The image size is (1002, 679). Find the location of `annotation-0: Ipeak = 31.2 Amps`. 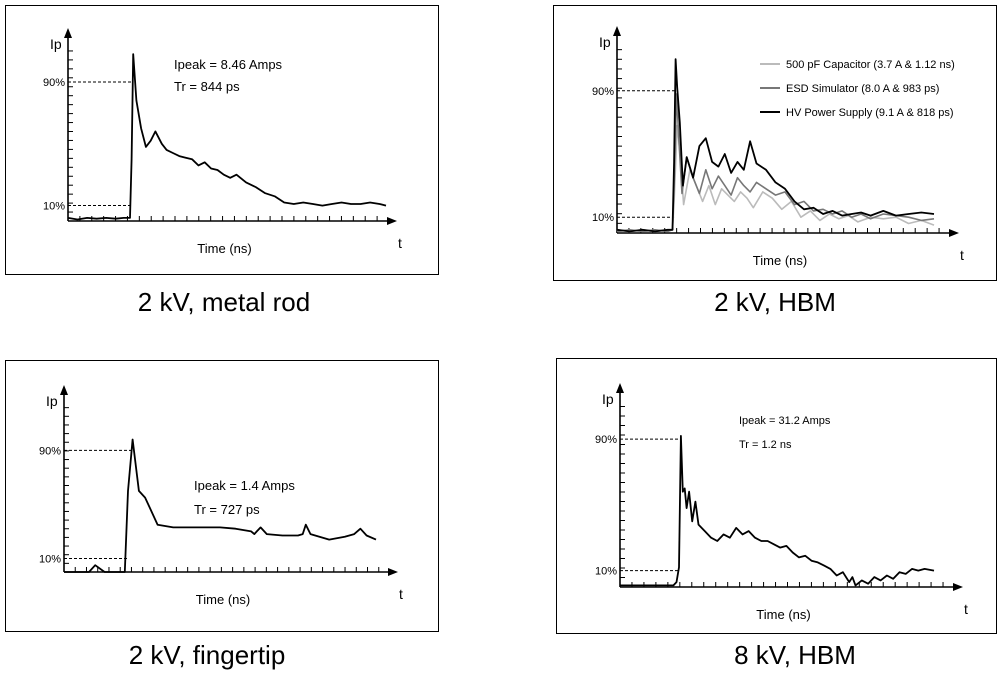

annotation-0: Ipeak = 31.2 Amps is located at coordinates (785, 421).